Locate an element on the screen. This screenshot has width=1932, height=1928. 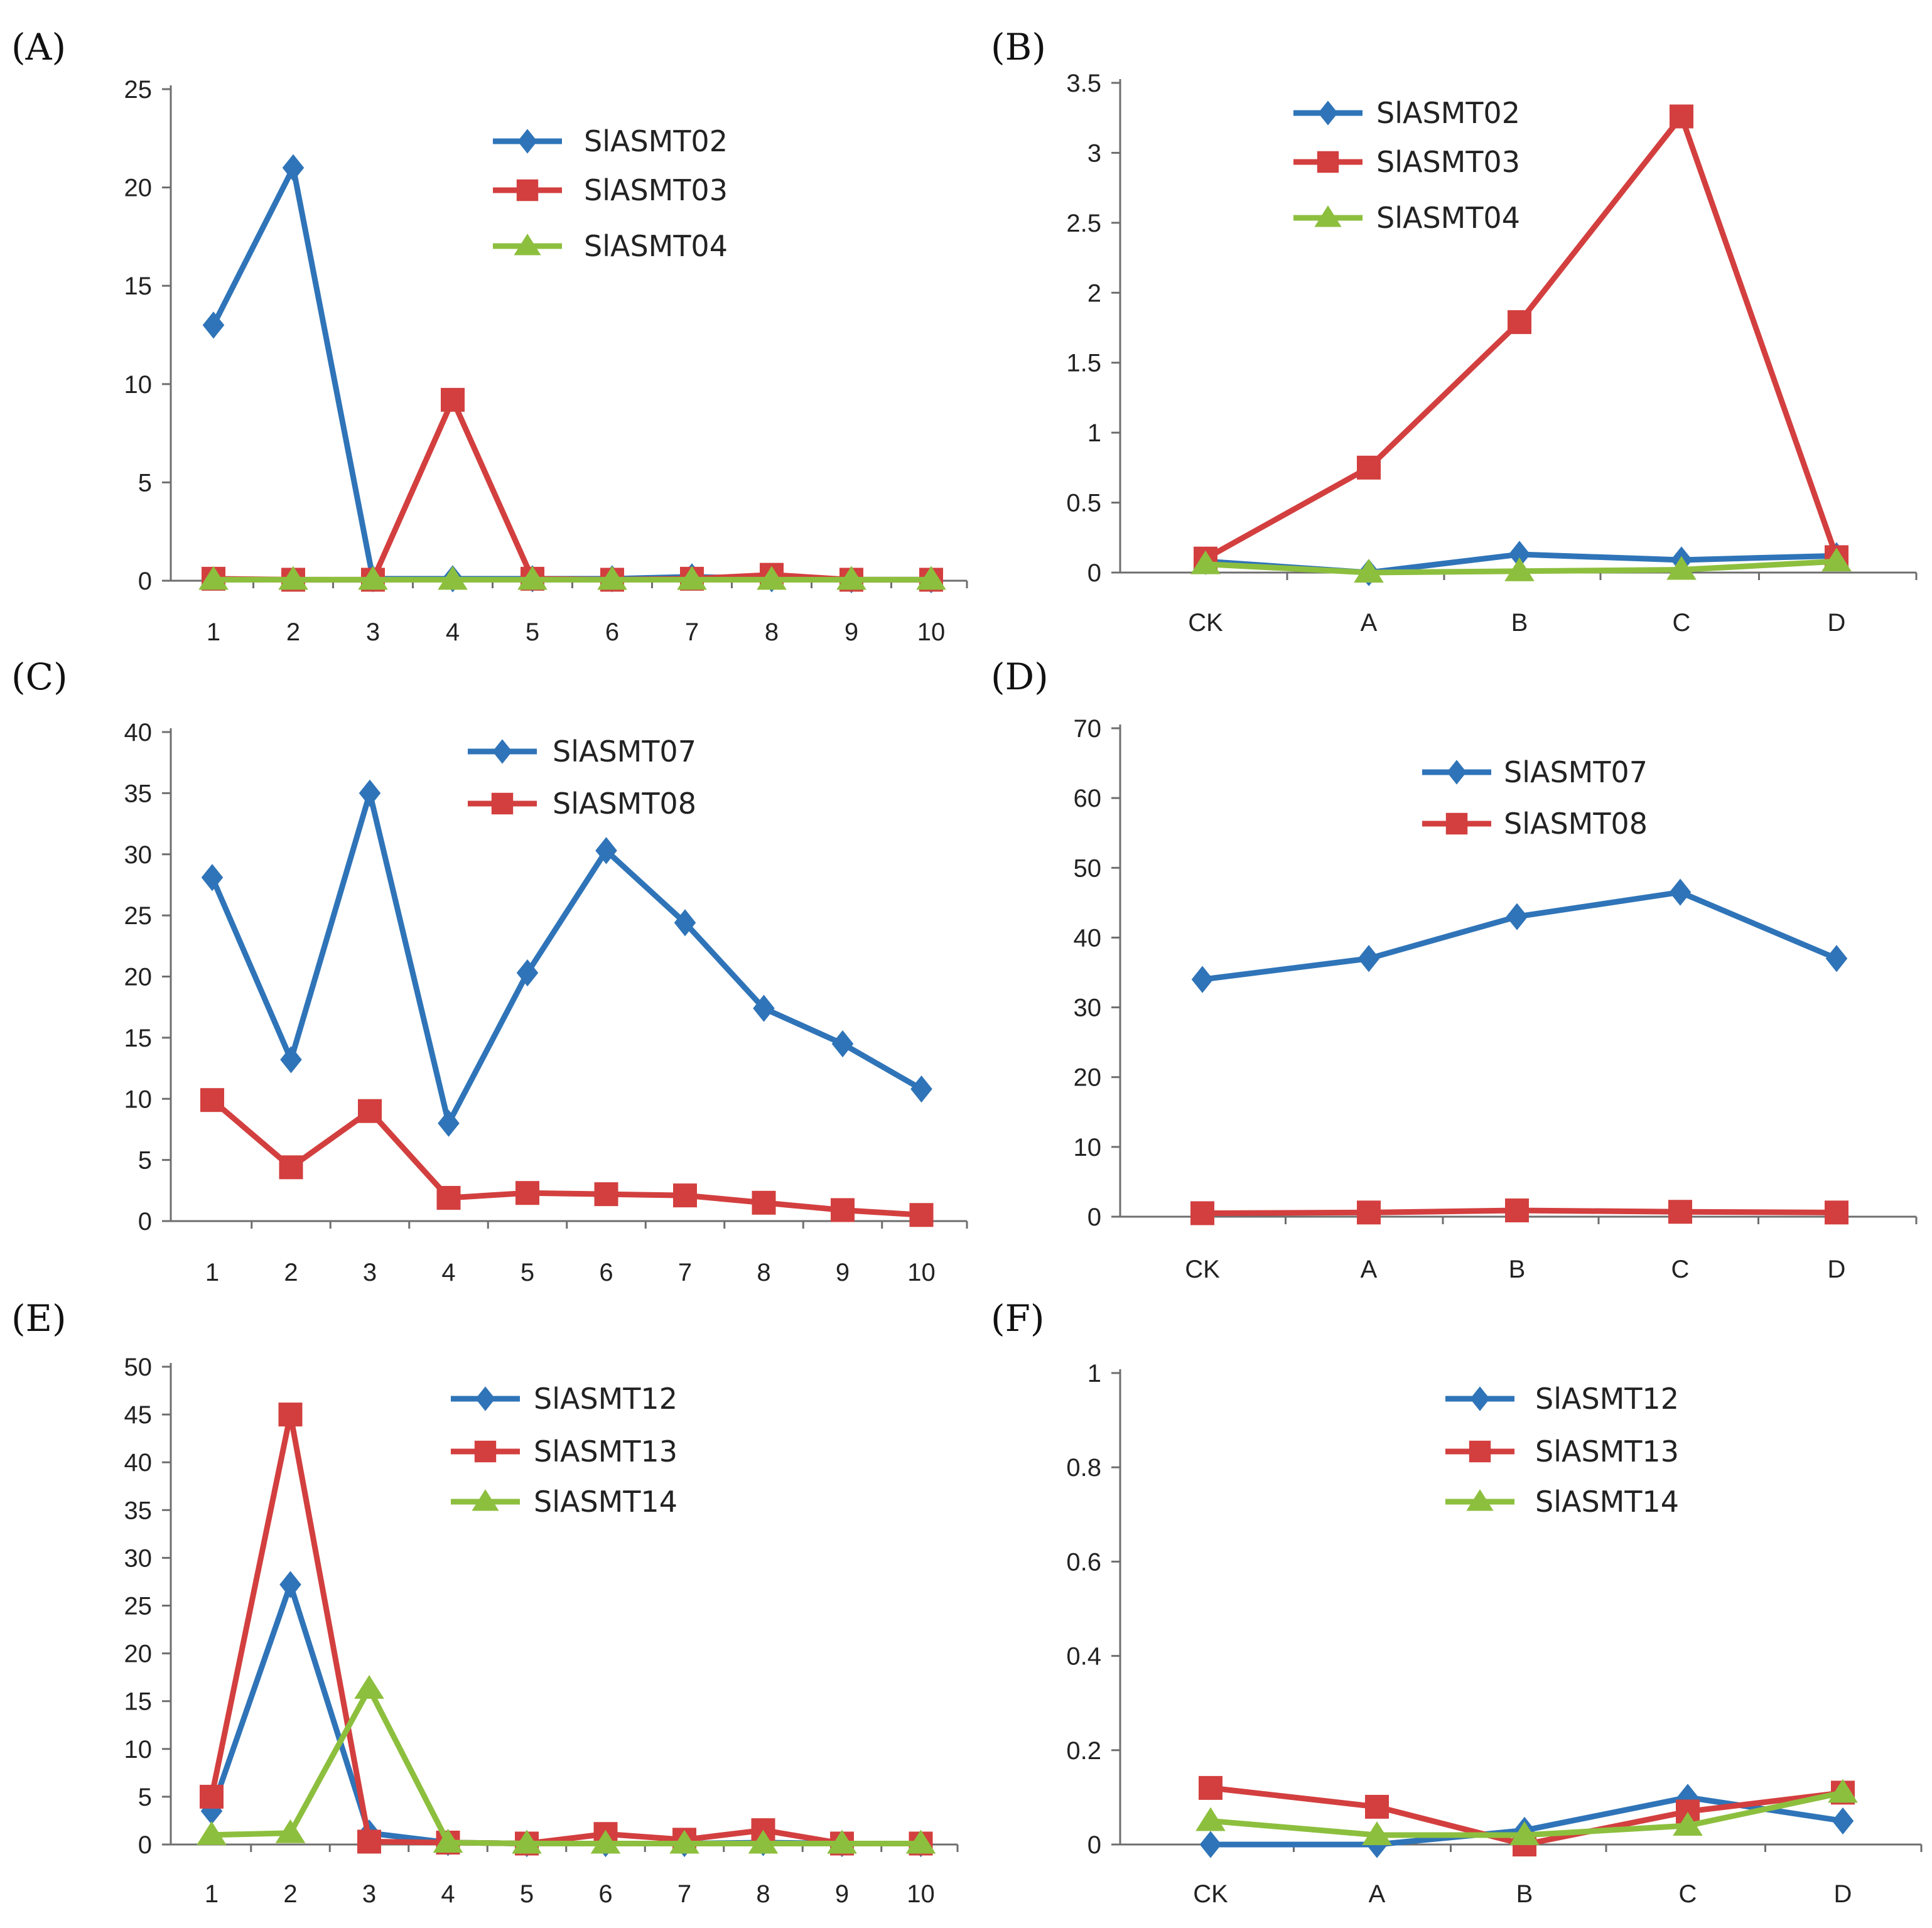
x-tick-label: 6 is located at coordinates (612, 632).